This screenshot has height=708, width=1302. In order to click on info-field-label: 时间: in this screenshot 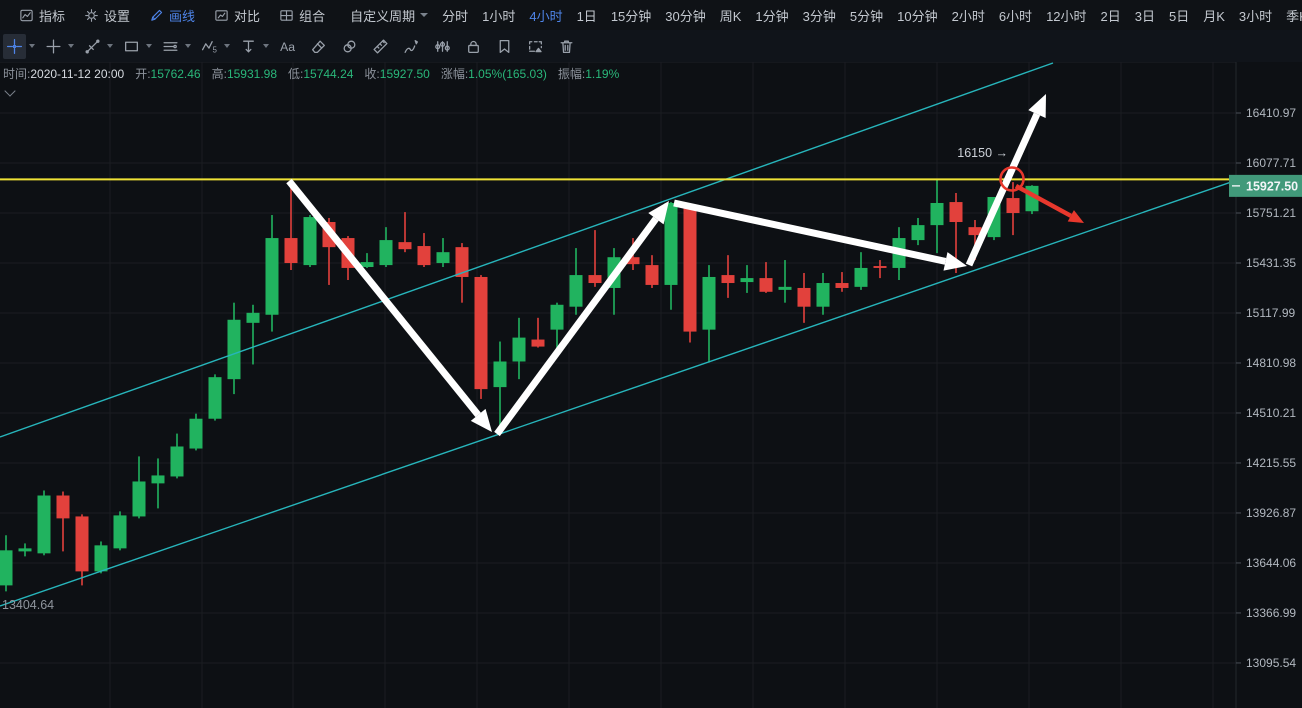, I will do `click(17, 74)`.